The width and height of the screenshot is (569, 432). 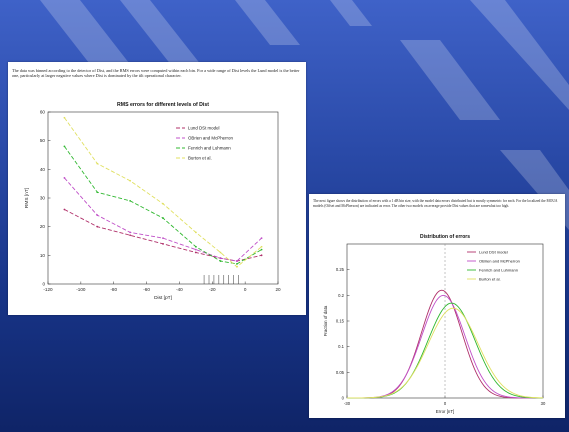 What do you see at coordinates (146, 289) in the screenshot?
I see `x-tick-label: -60` at bounding box center [146, 289].